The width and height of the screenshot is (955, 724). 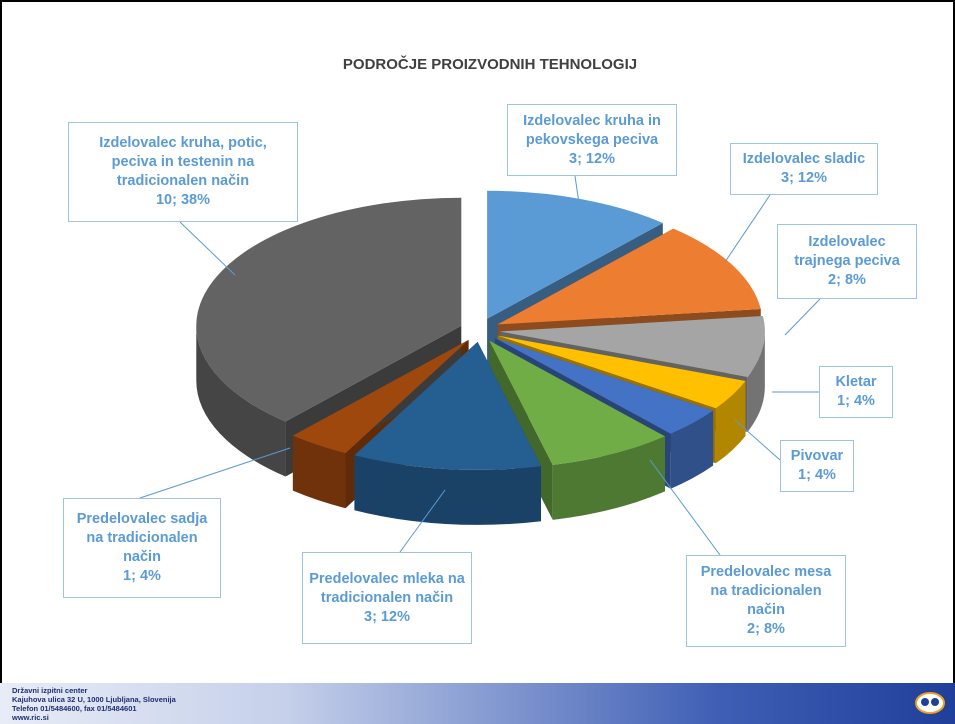 I want to click on label-value: 10; 38%, so click(x=182, y=200).